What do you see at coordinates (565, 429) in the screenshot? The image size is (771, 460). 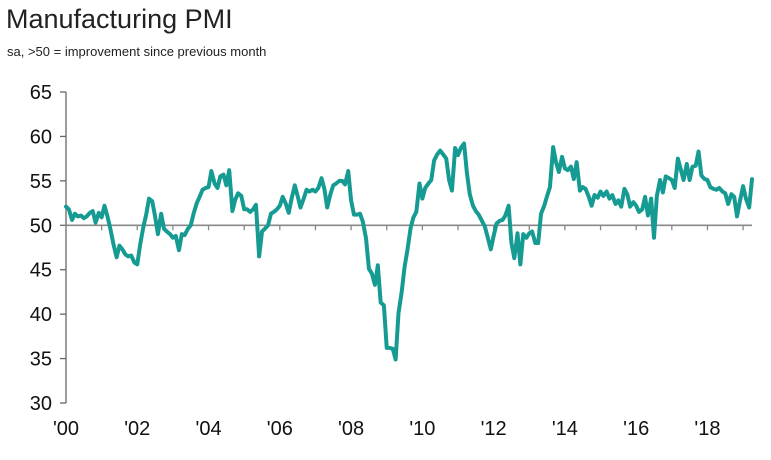 I see `x-tick-label: '14` at bounding box center [565, 429].